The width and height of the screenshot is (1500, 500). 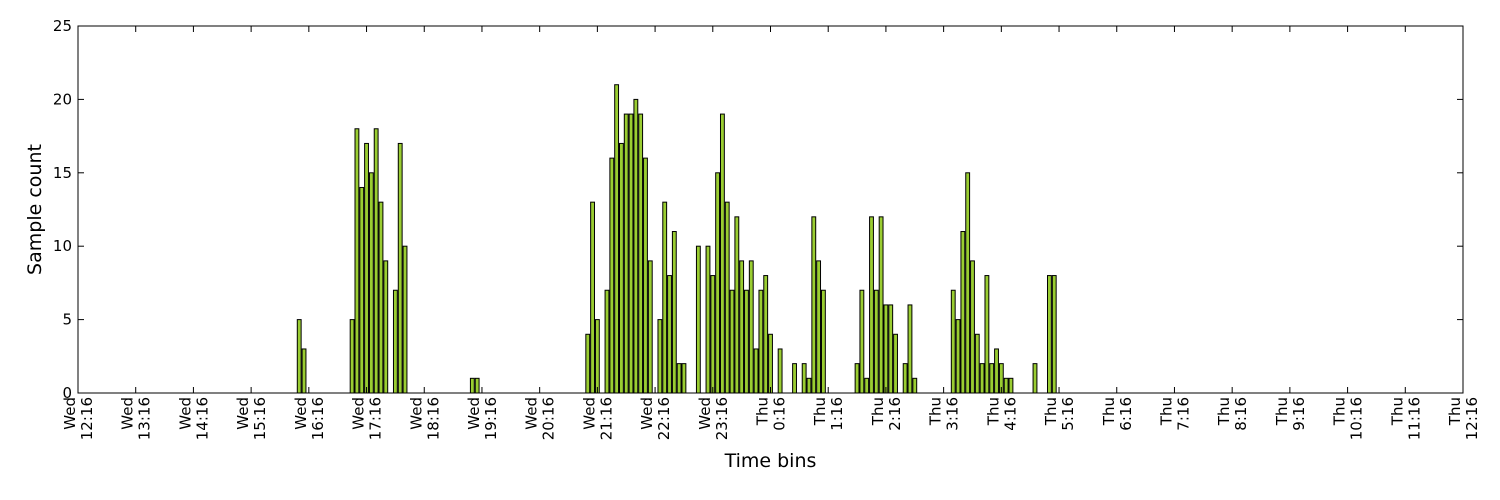 What do you see at coordinates (722, 418) in the screenshot?
I see `x-tick-time: 23:16` at bounding box center [722, 418].